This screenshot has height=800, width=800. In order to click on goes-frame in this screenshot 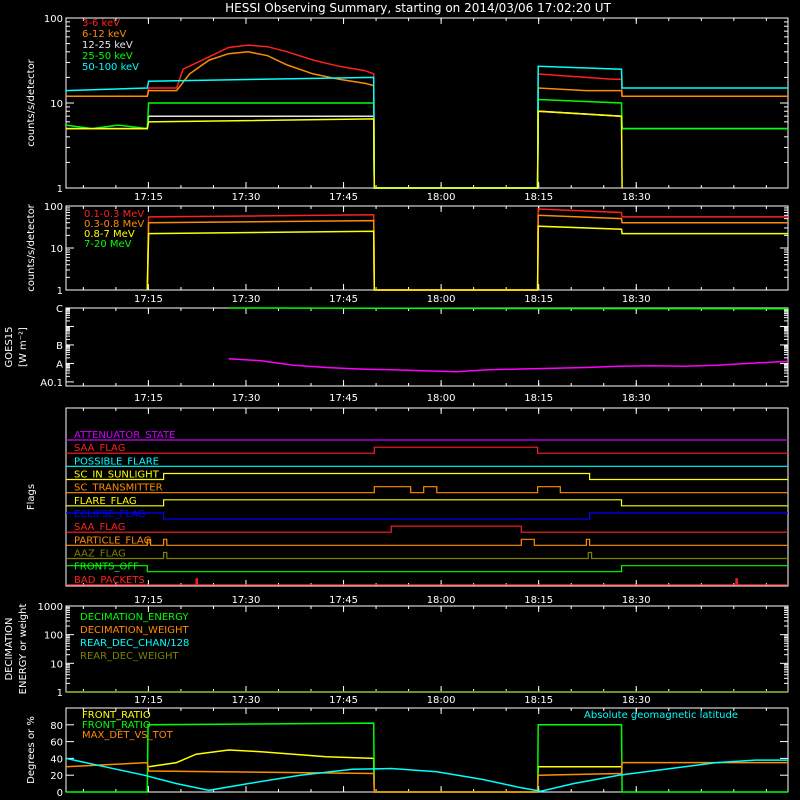, I will do `click(427, 347)`.